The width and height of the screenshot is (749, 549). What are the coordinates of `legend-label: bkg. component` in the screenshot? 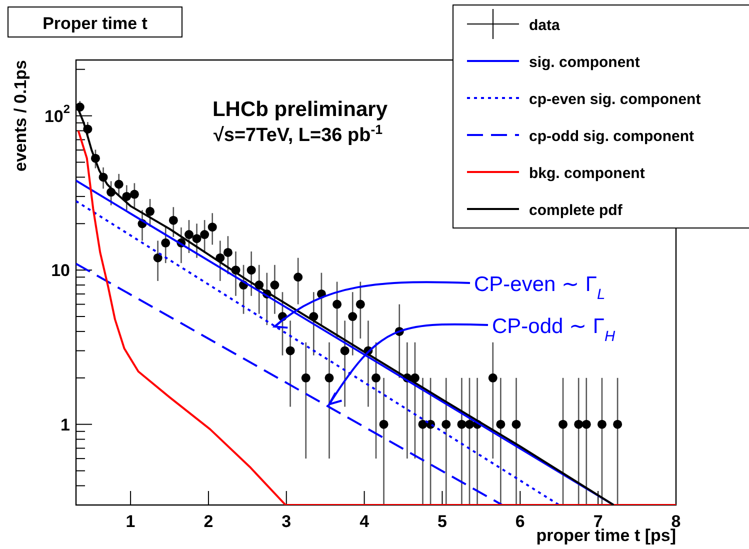 It's located at (587, 173).